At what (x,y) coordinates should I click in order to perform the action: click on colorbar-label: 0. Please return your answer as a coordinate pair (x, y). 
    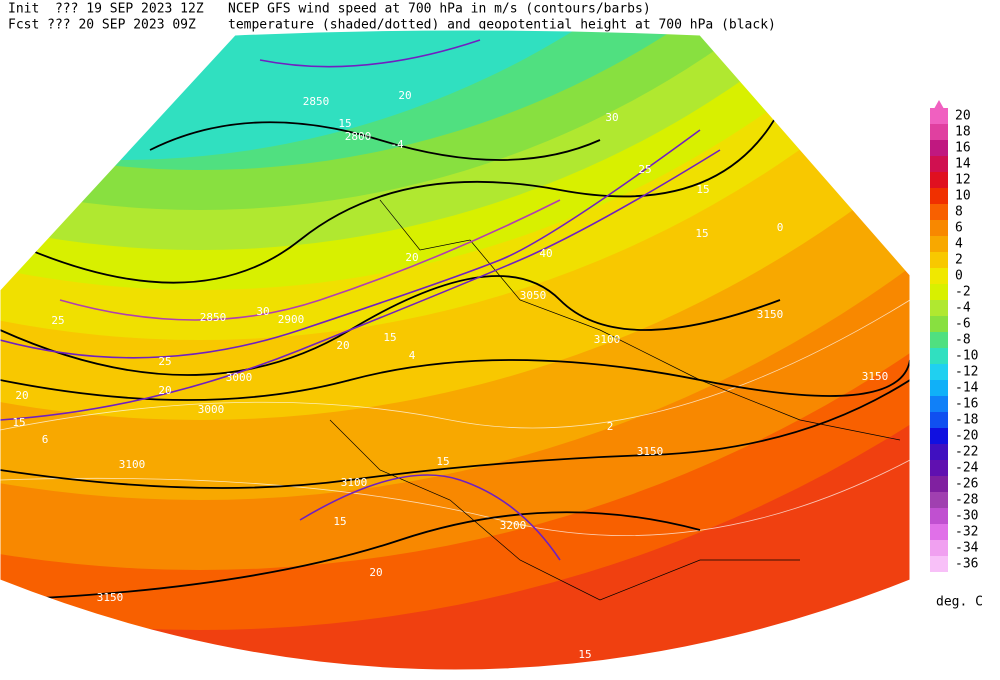
    Looking at the image, I should click on (959, 276).